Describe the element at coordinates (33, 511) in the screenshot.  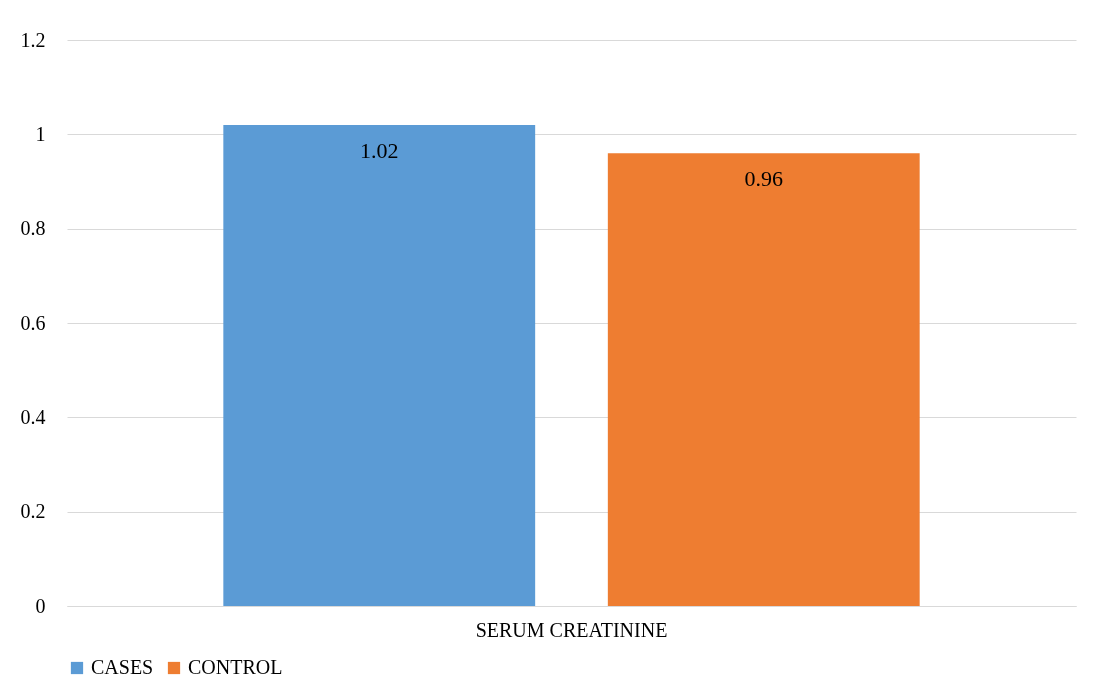
I see `y-tick-label: 0.2` at that location.